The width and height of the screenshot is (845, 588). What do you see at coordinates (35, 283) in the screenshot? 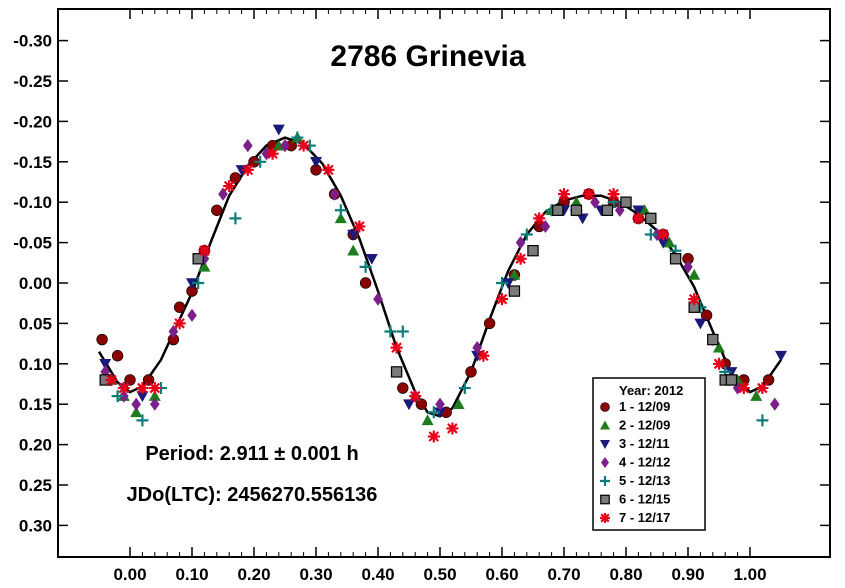
I see `y-tick-label: 0.00` at bounding box center [35, 283].